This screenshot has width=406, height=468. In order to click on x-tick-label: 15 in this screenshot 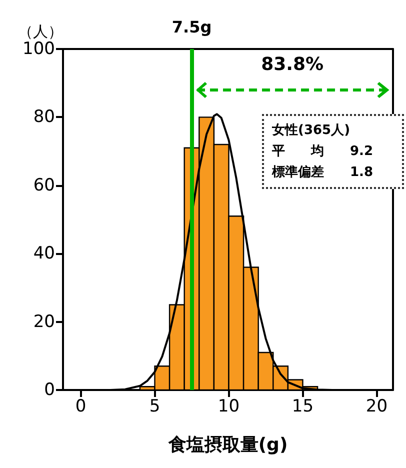, I will do `click(303, 406)`.